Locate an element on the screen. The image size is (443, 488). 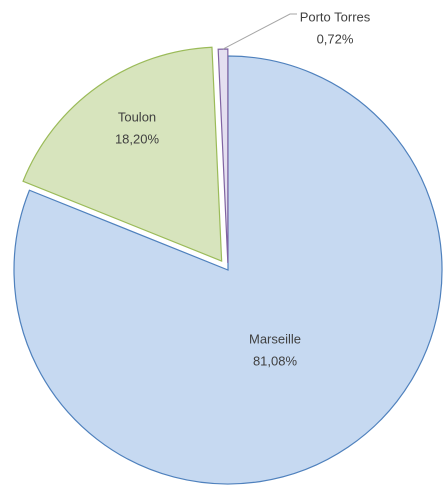
slice-value-label: 81,08% is located at coordinates (275, 360).